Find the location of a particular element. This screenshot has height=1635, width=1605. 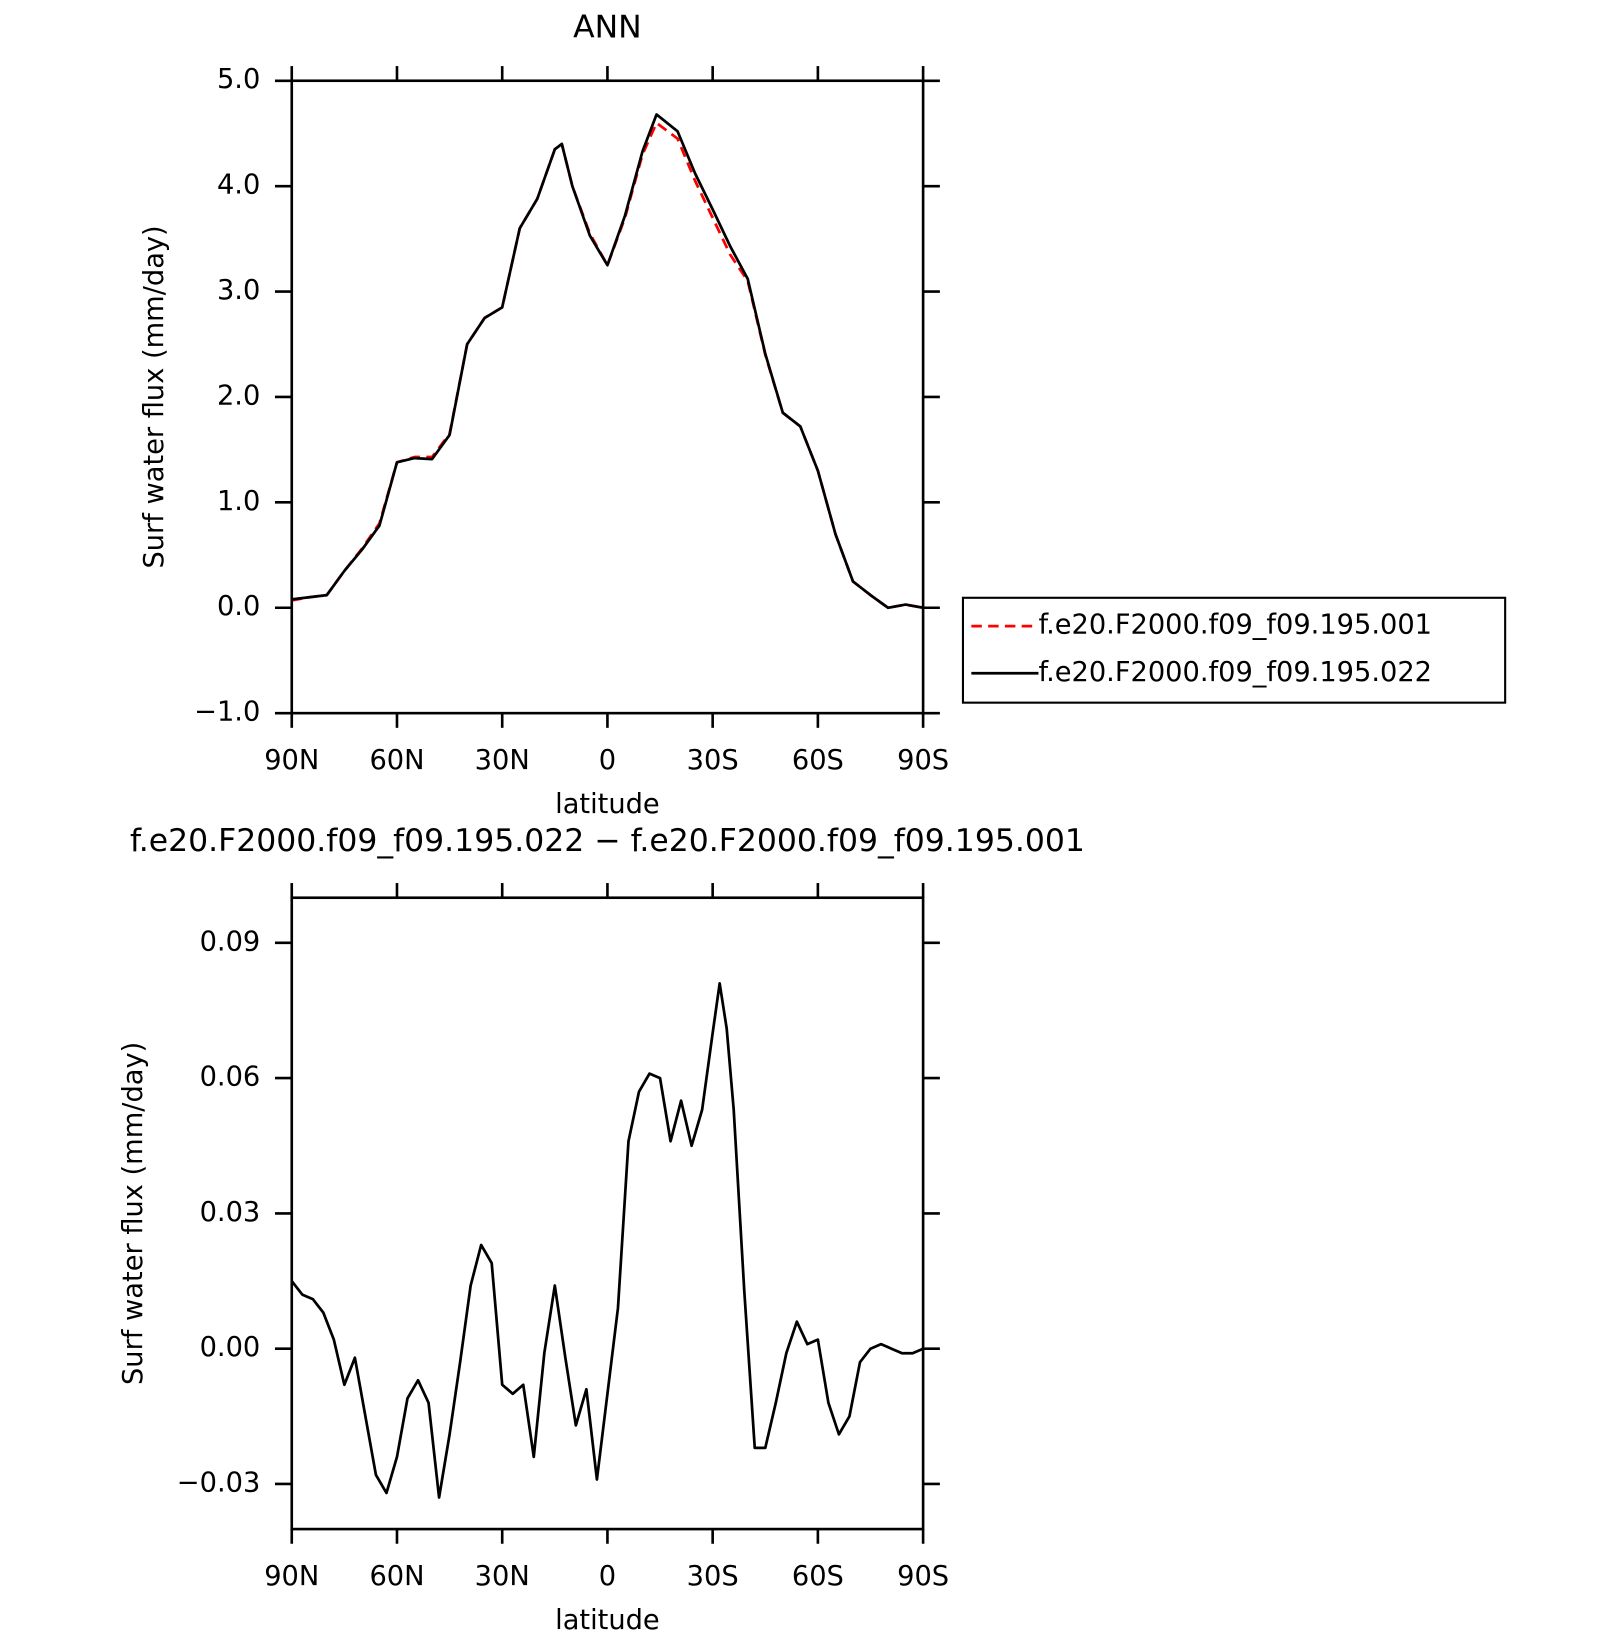

y-tick-label: 0.06 is located at coordinates (230, 1077).